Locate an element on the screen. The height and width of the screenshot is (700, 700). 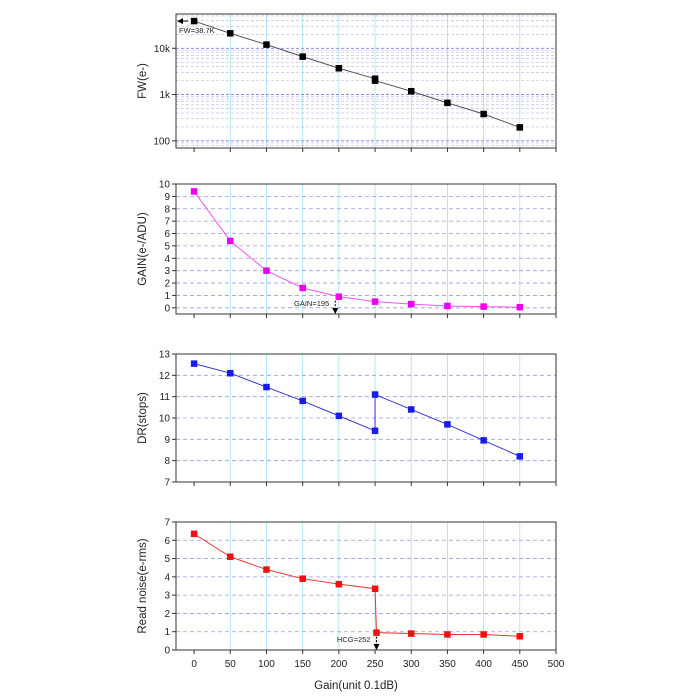
y-axis-label: Read noise(e-rms) is located at coordinates (143, 585).